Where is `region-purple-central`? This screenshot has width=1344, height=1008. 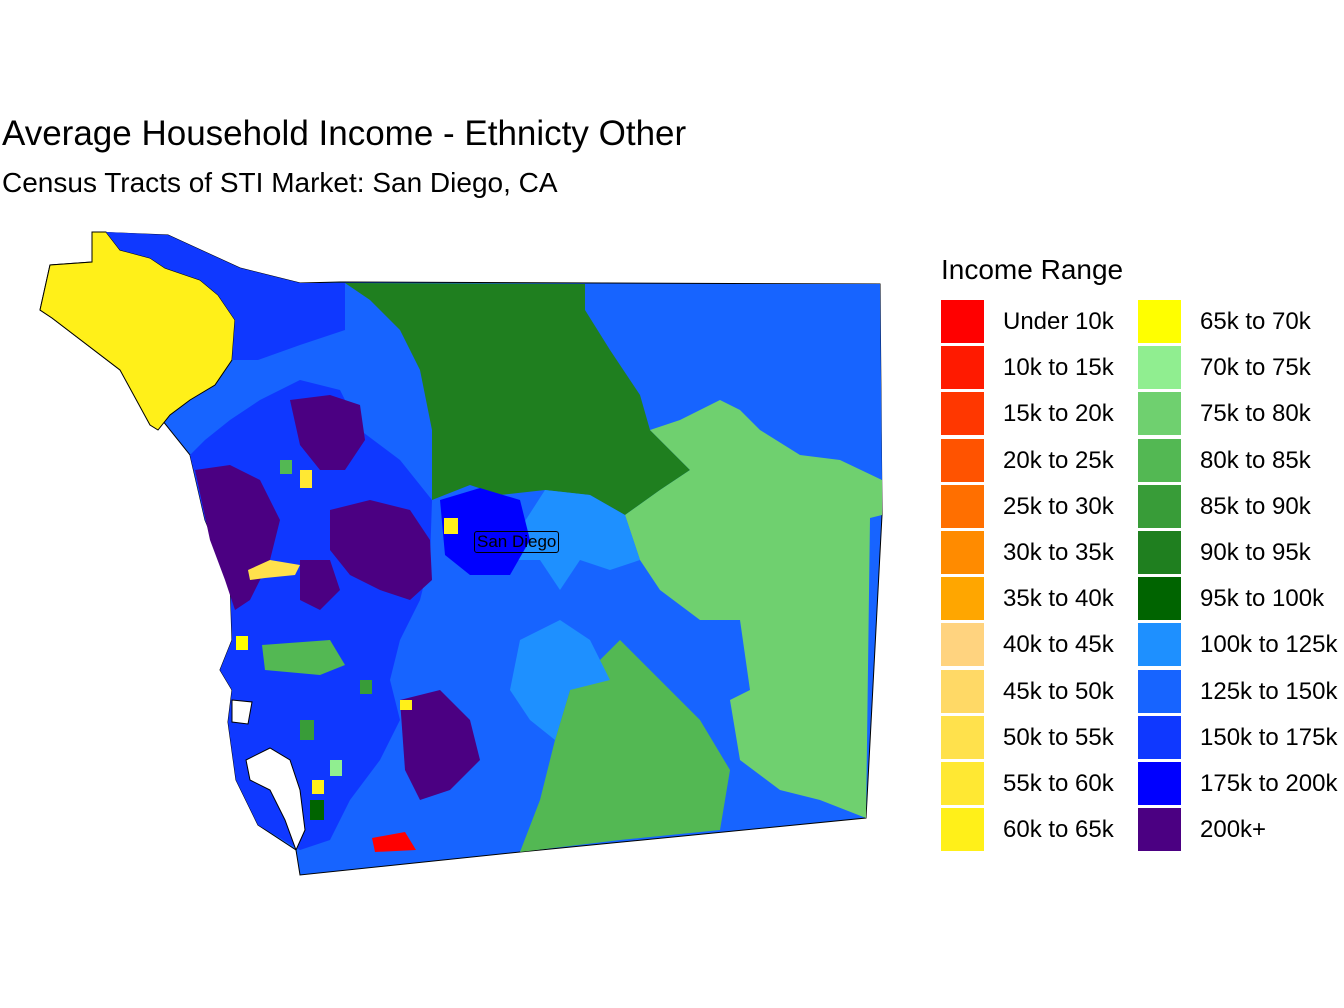 region-purple-central is located at coordinates (381, 550).